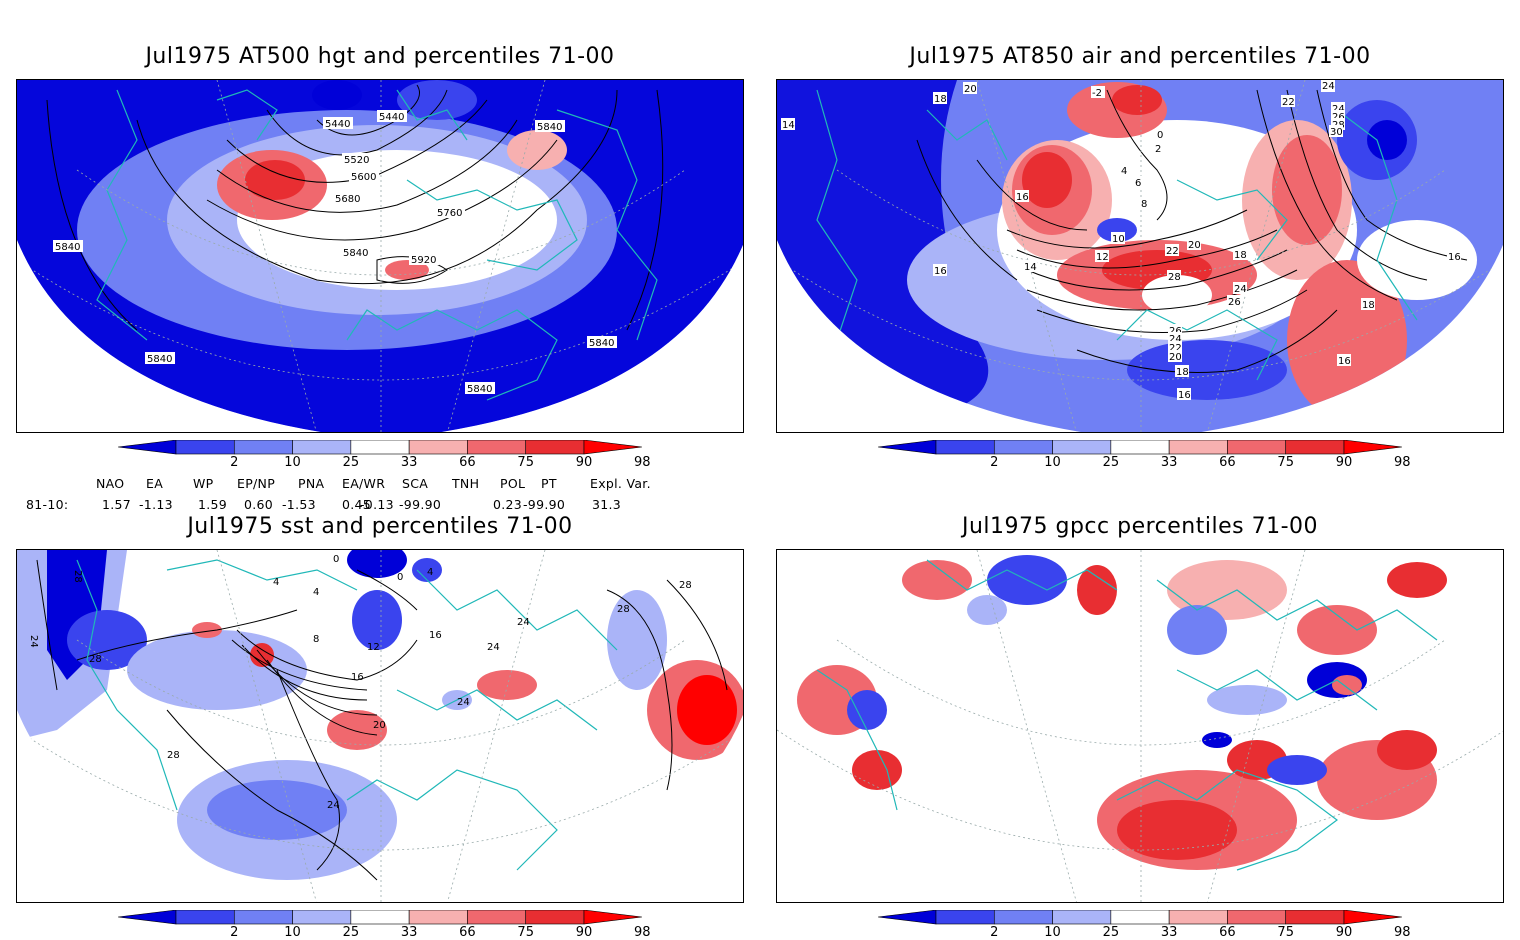 The image size is (1520, 940). What do you see at coordinates (336, 559) in the screenshot?
I see `contour-label: 0` at bounding box center [336, 559].